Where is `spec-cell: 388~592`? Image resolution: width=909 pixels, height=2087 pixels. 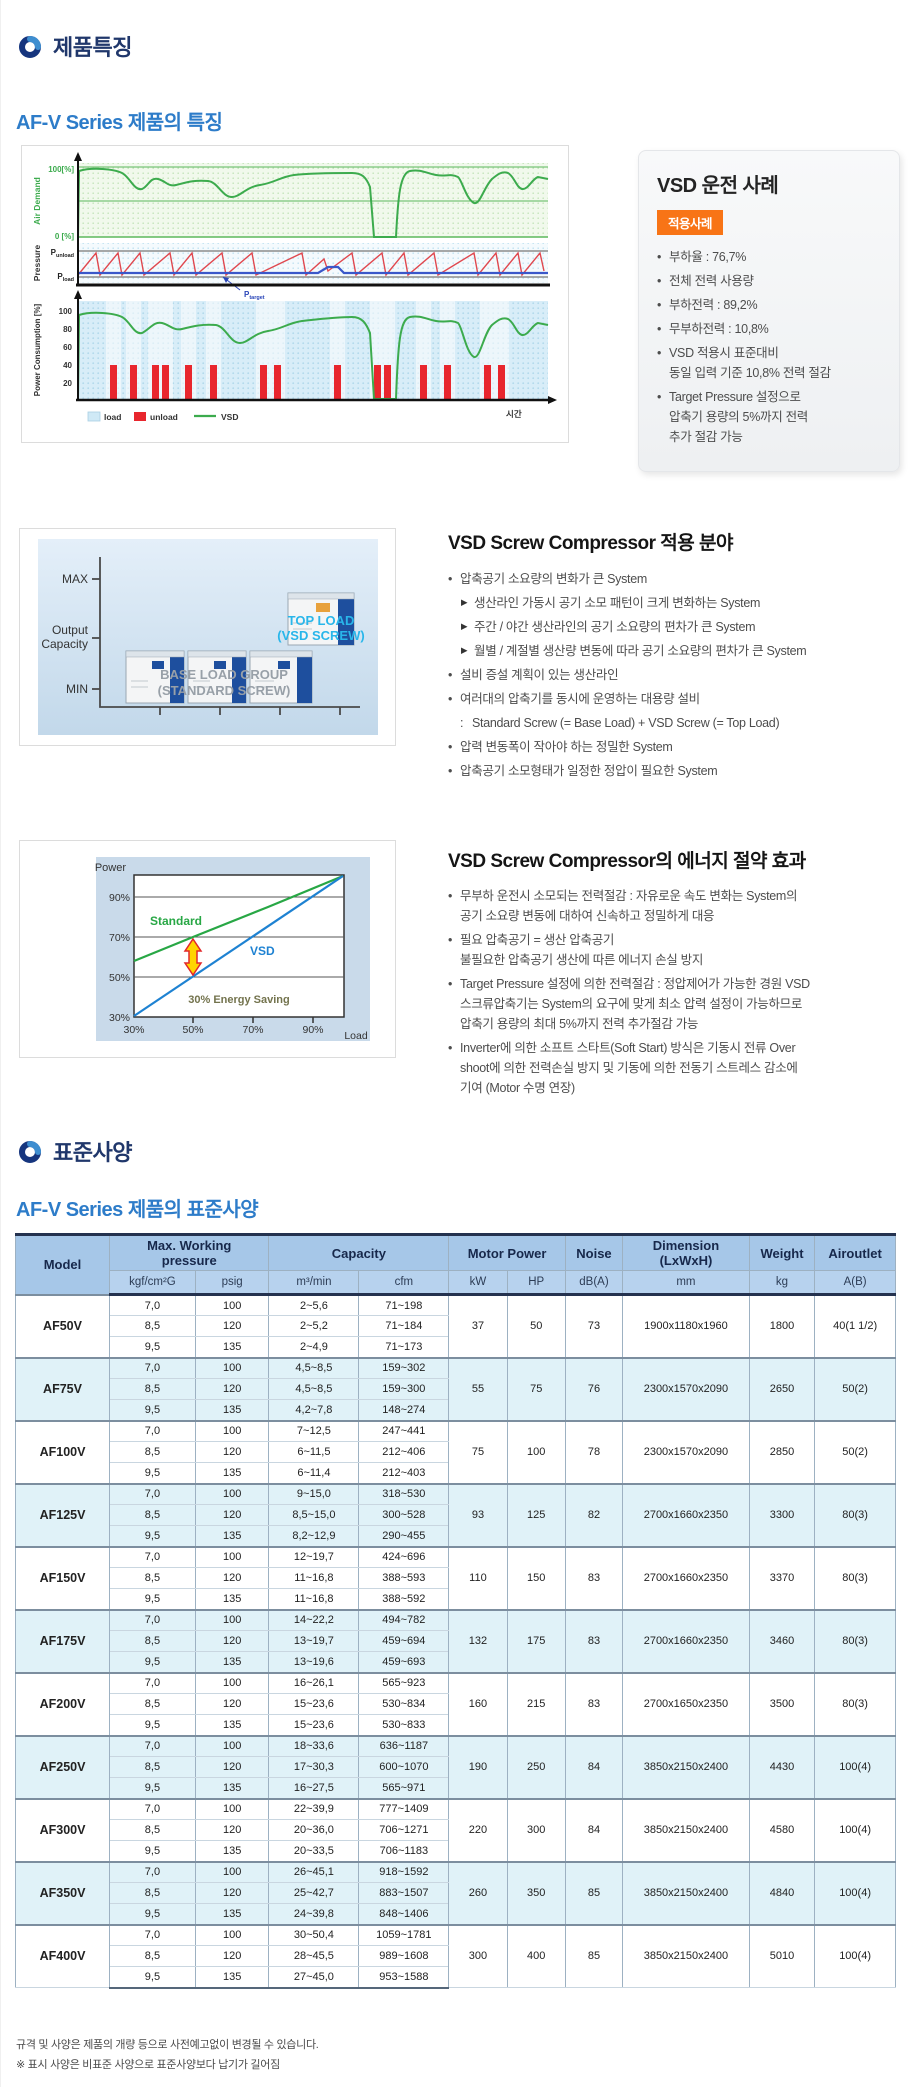 spec-cell: 388~592 is located at coordinates (404, 1599).